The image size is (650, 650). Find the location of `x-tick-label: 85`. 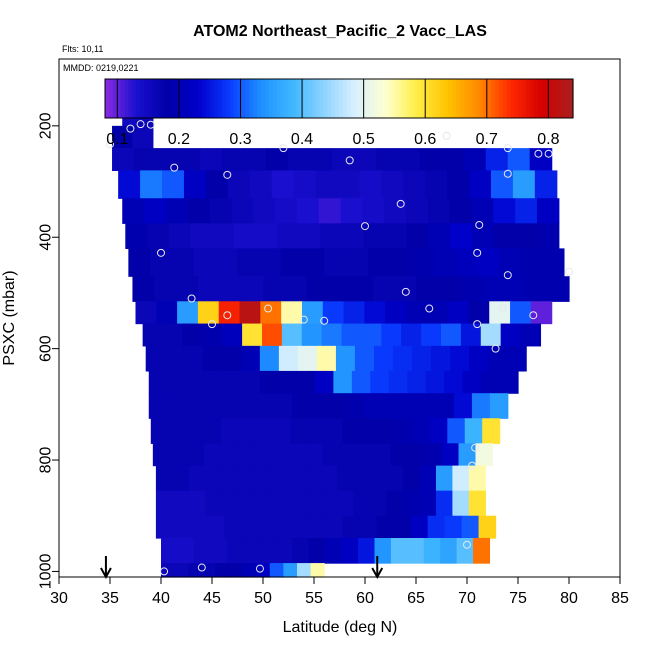

x-tick-label: 85 is located at coordinates (620, 598).